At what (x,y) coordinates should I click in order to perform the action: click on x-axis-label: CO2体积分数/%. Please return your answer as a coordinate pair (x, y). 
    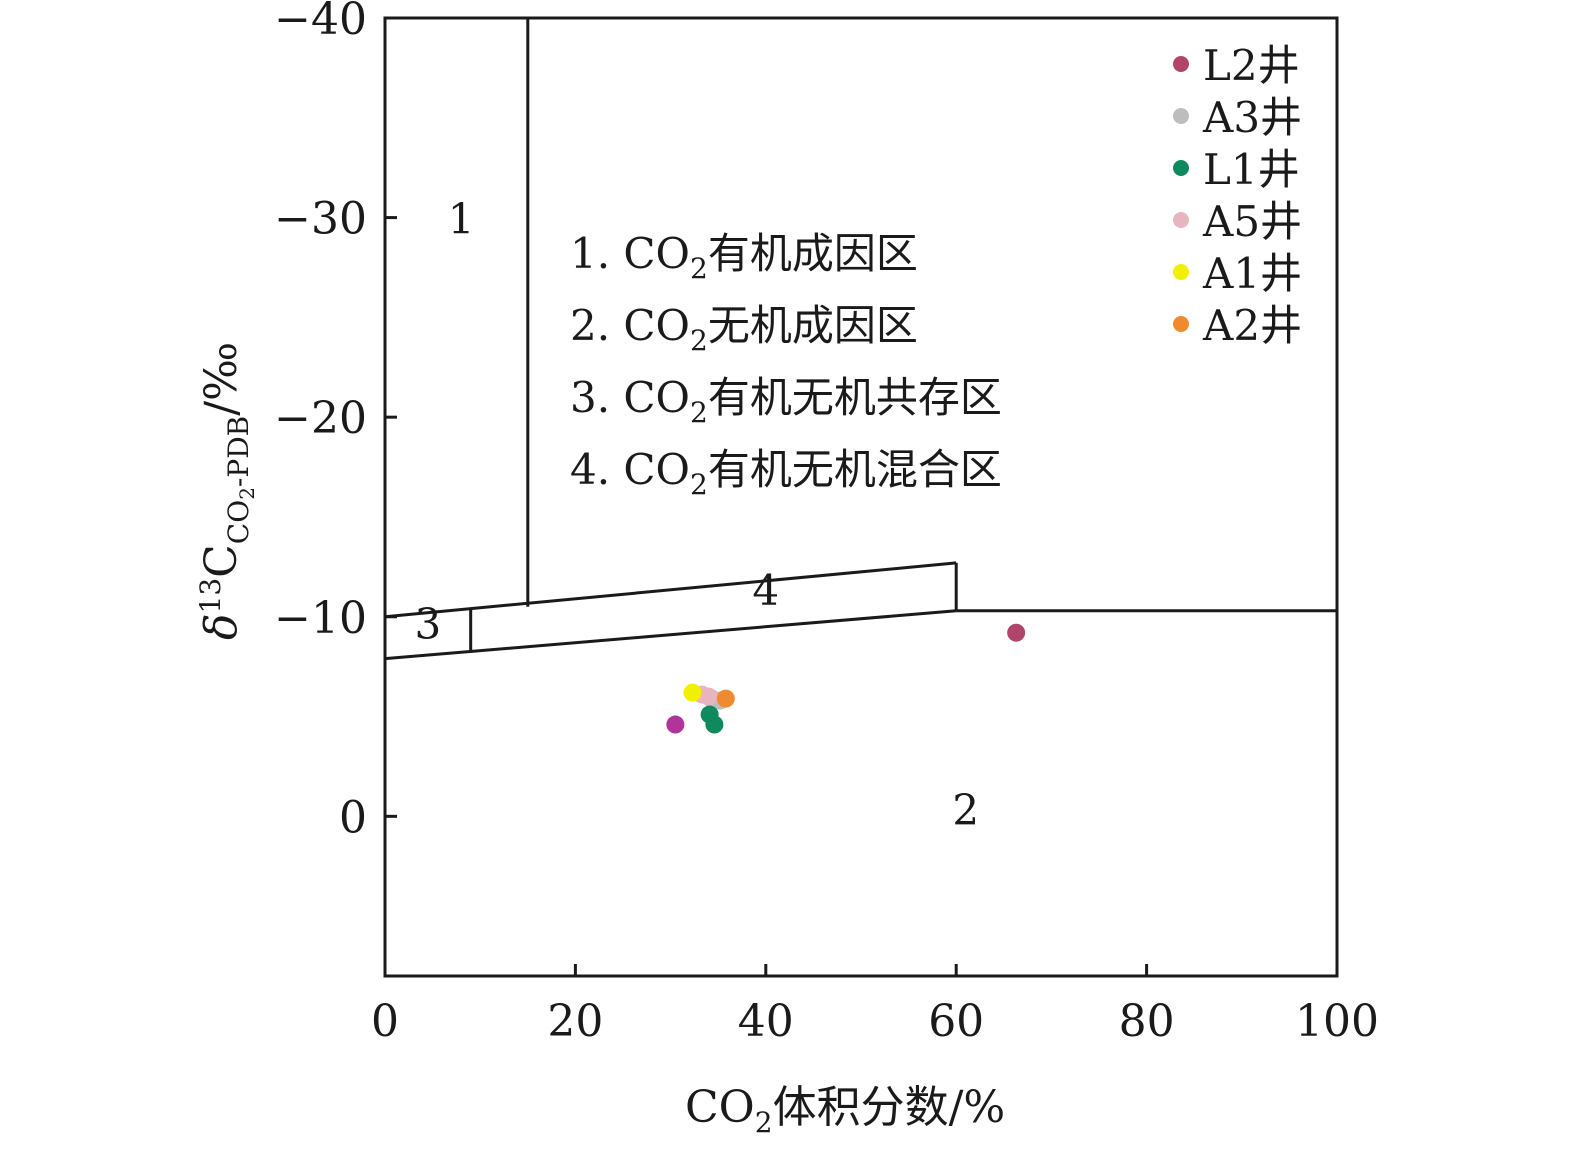
    Looking at the image, I should click on (845, 1110).